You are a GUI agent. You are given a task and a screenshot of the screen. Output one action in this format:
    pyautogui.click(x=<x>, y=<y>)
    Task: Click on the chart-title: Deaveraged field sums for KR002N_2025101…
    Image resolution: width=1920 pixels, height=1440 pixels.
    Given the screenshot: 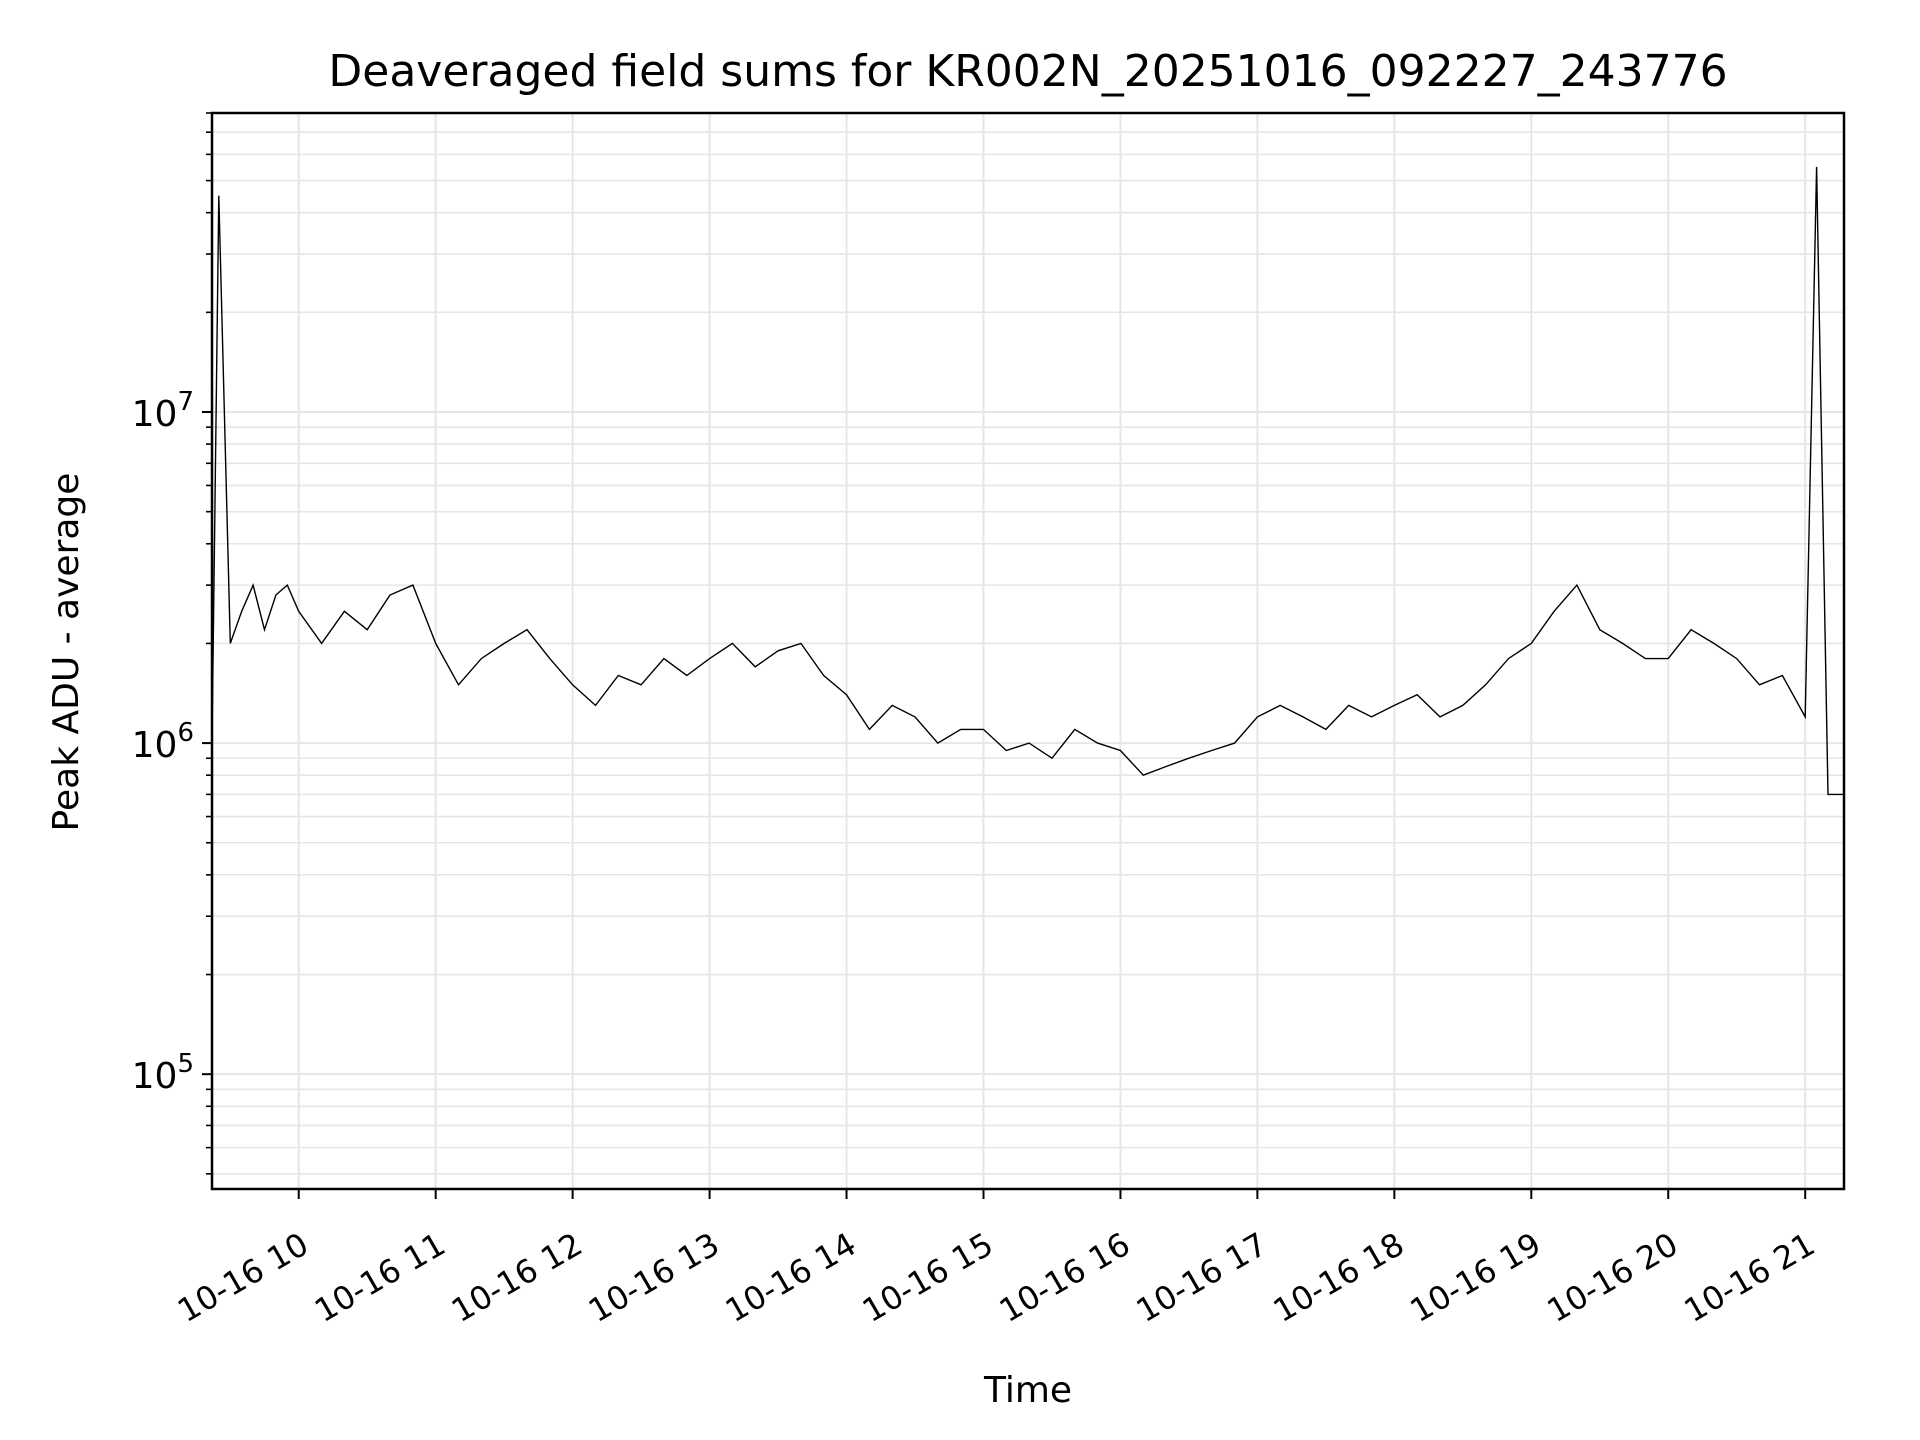 What is the action you would take?
    pyautogui.click(x=1027, y=71)
    